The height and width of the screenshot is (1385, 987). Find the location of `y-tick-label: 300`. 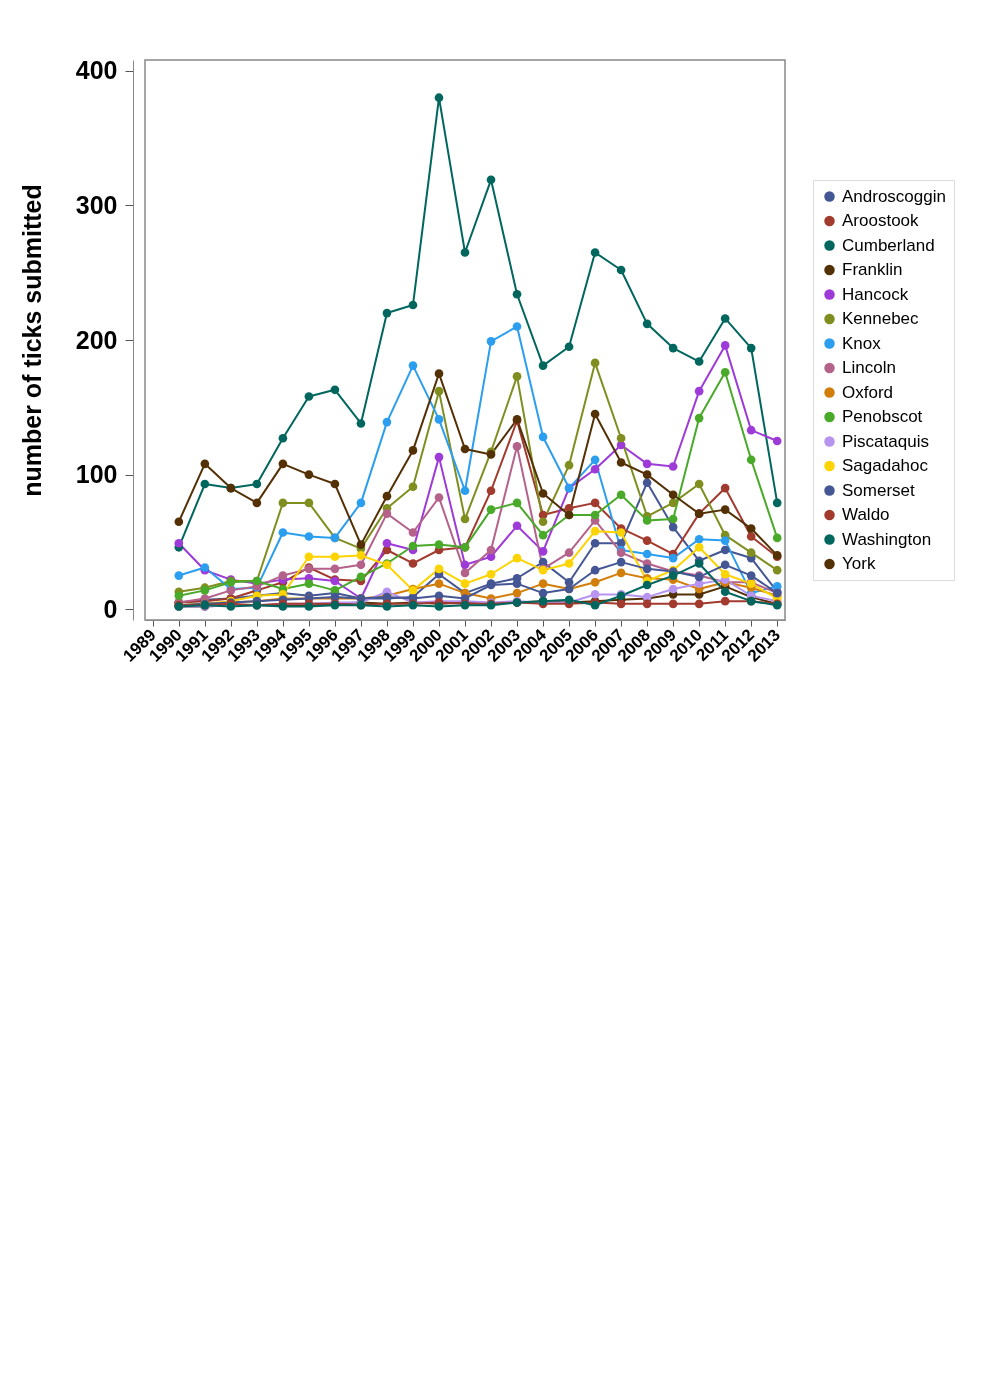

y-tick-label: 300 is located at coordinates (96, 204).